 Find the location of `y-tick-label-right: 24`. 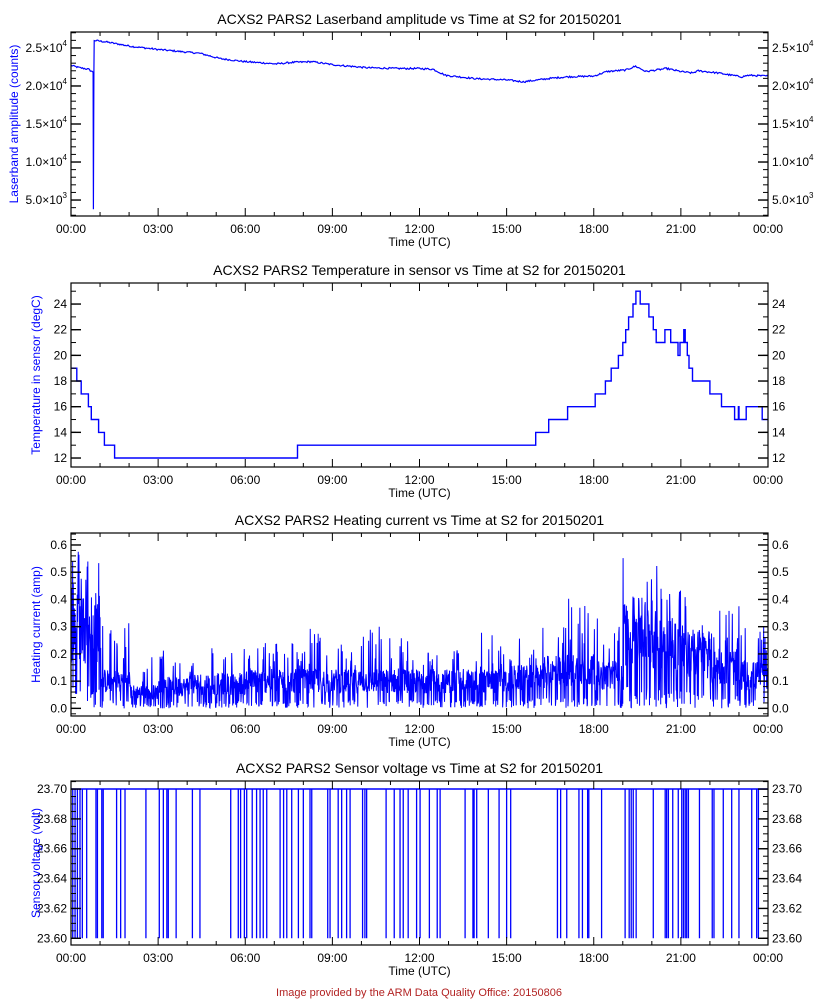

y-tick-label-right: 24 is located at coordinates (779, 304).